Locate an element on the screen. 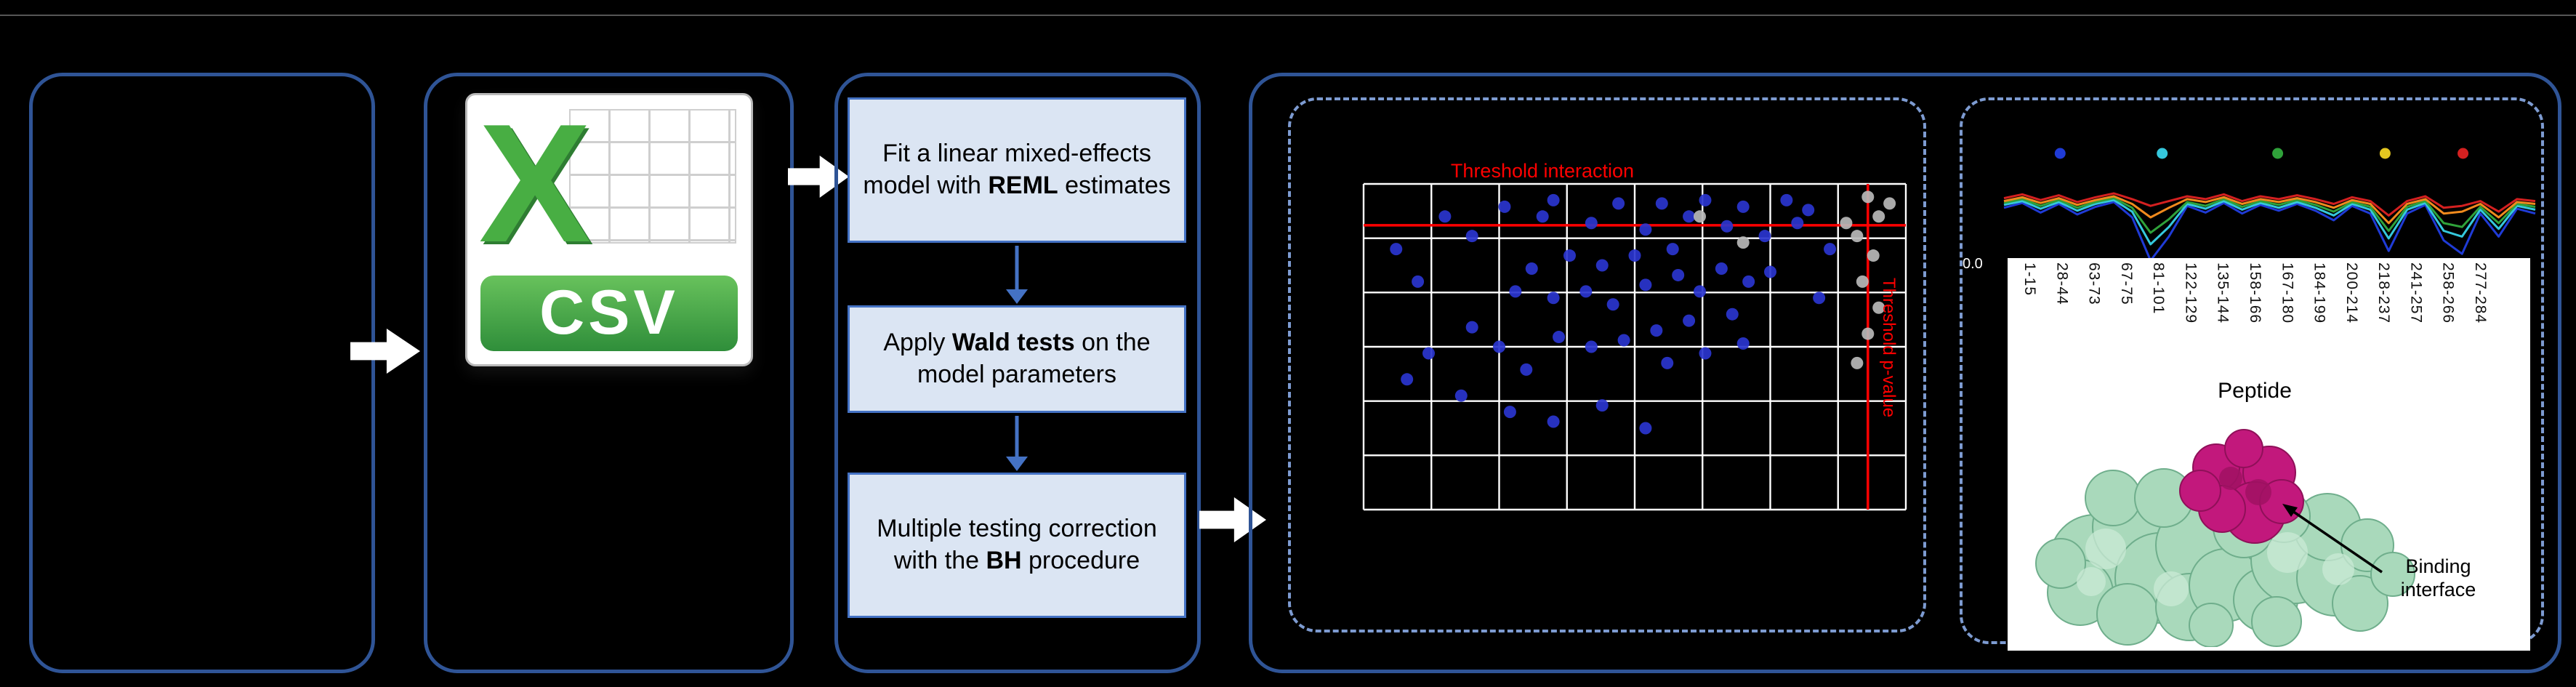 This screenshot has width=2576, height=687. peptide-tick-label: 67-75 is located at coordinates (2126, 283).